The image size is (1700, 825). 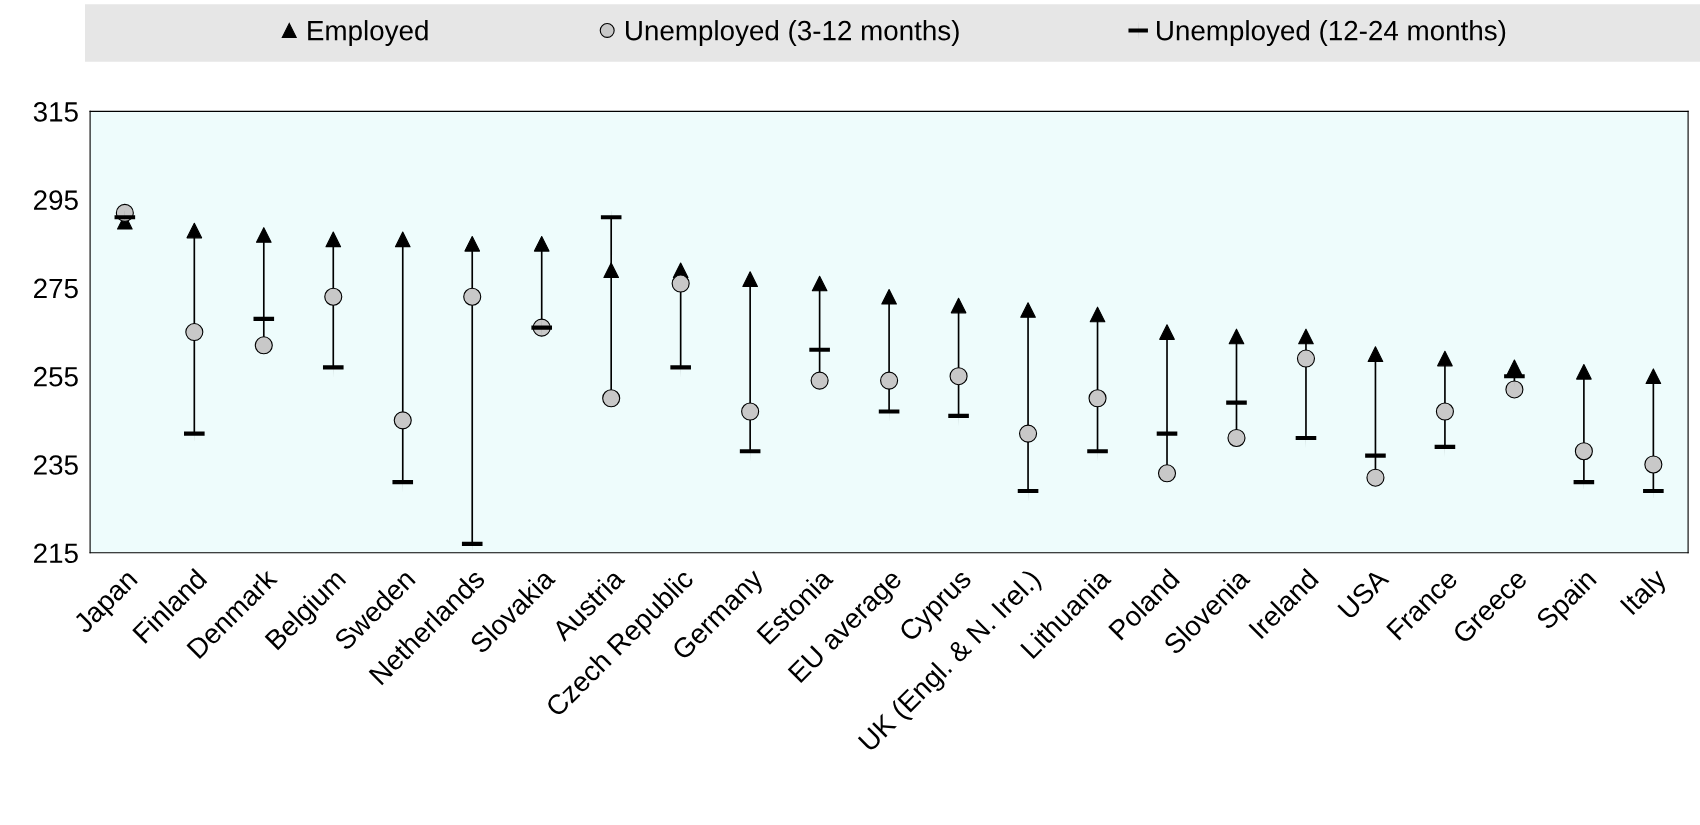 I want to click on y-tick-label: 215, so click(x=56, y=553).